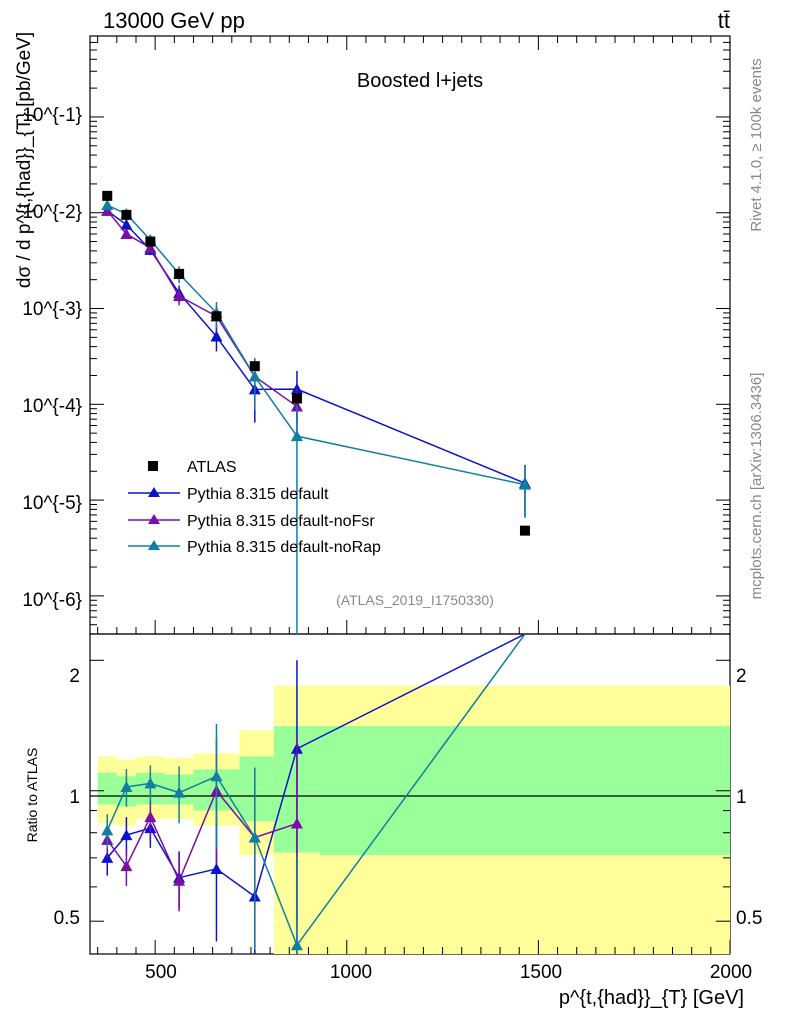  What do you see at coordinates (52, 600) in the screenshot?
I see `y-tick-label: 10^{-6}` at bounding box center [52, 600].